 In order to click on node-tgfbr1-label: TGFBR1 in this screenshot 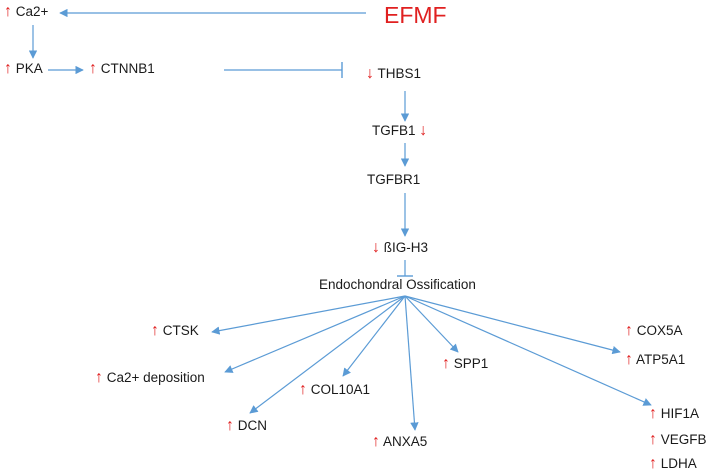, I will do `click(393, 179)`.